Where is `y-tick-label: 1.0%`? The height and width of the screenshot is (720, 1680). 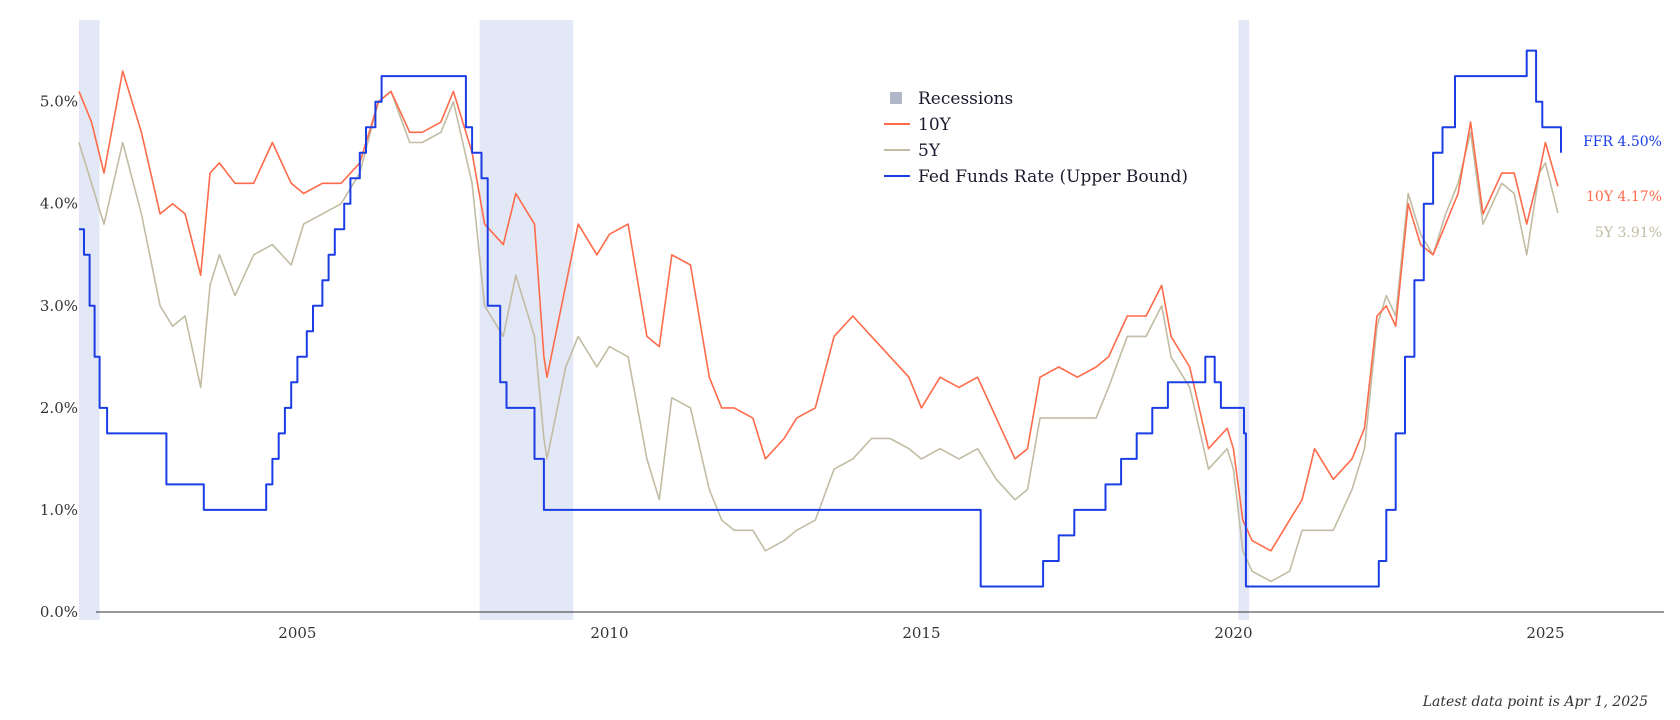 y-tick-label: 1.0% is located at coordinates (59, 510).